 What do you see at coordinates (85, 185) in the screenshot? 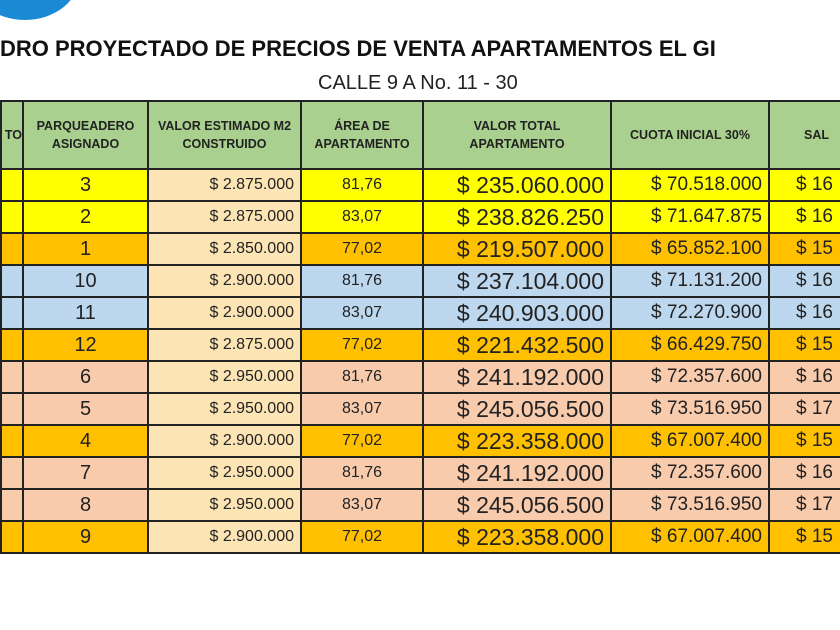
I see `parking-cell: 3` at bounding box center [85, 185].